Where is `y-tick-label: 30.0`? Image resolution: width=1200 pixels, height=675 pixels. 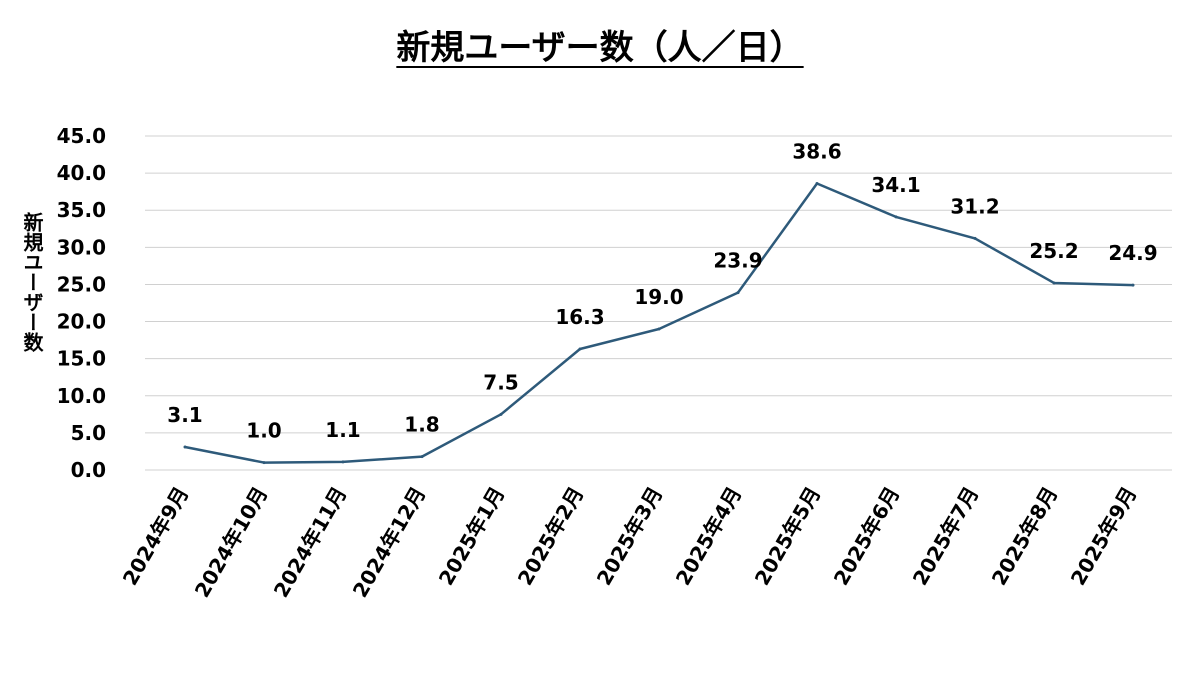 y-tick-label: 30.0 is located at coordinates (81, 247).